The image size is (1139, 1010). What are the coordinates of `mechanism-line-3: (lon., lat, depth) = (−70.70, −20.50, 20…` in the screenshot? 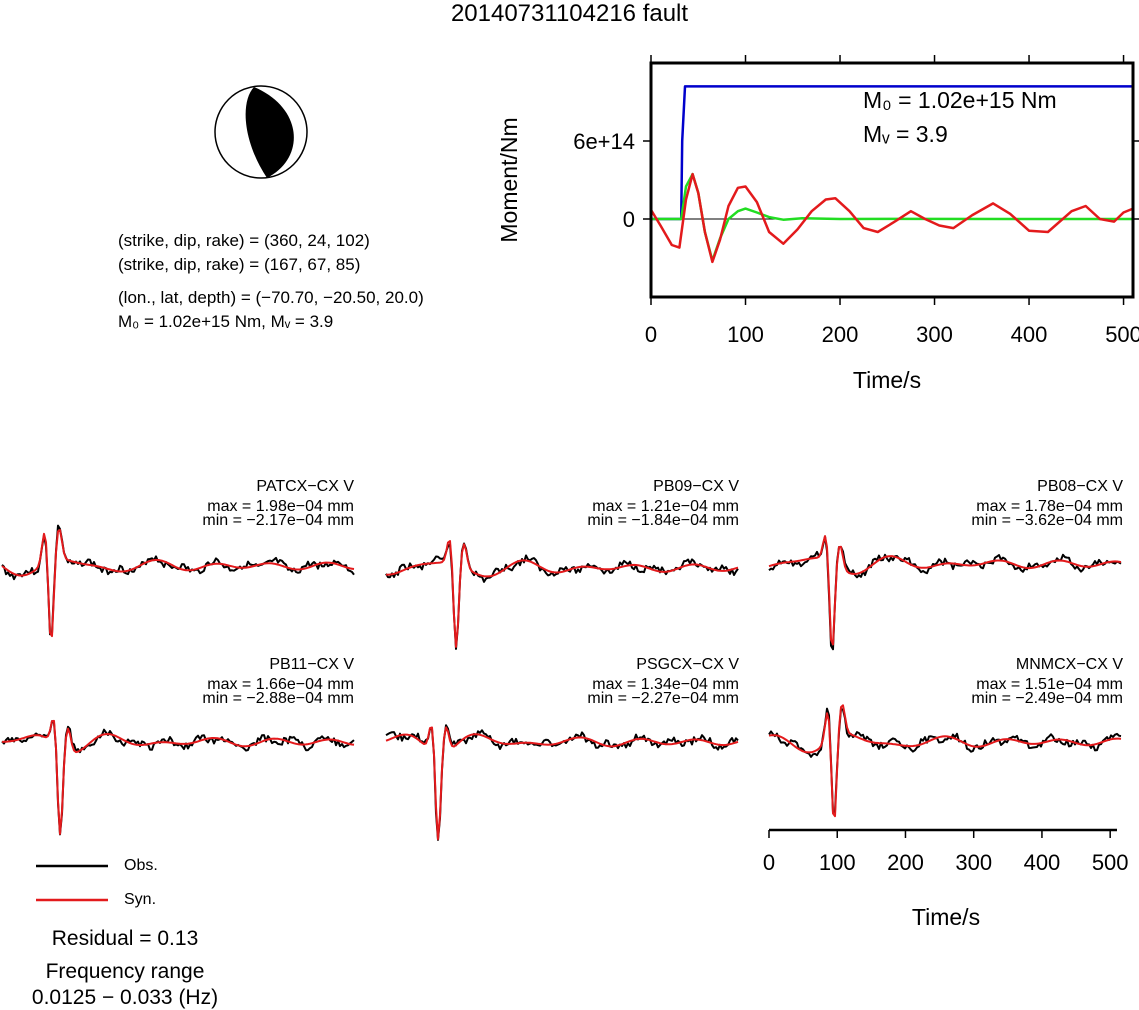 It's located at (271, 297).